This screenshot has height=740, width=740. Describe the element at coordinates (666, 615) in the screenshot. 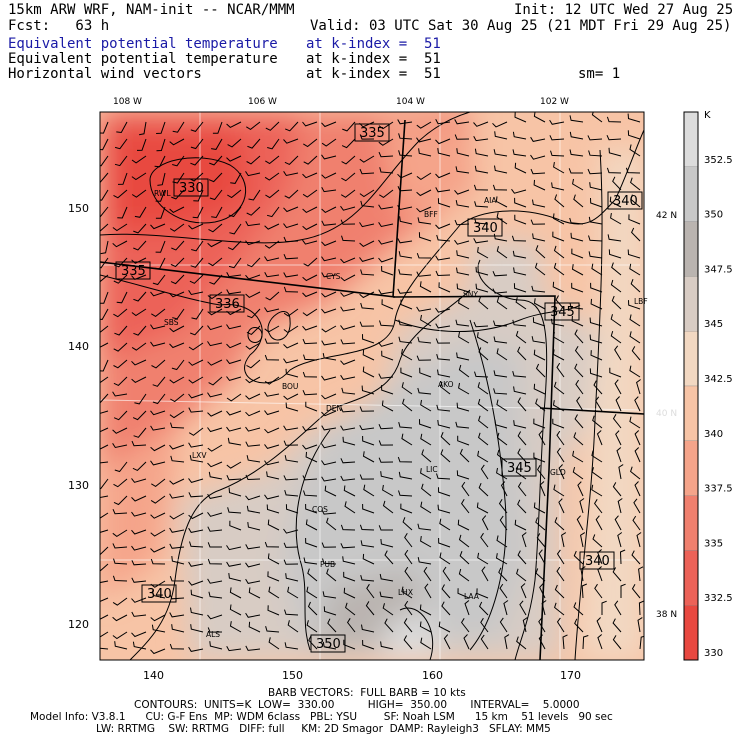

I see `lat-label: 38 N` at that location.